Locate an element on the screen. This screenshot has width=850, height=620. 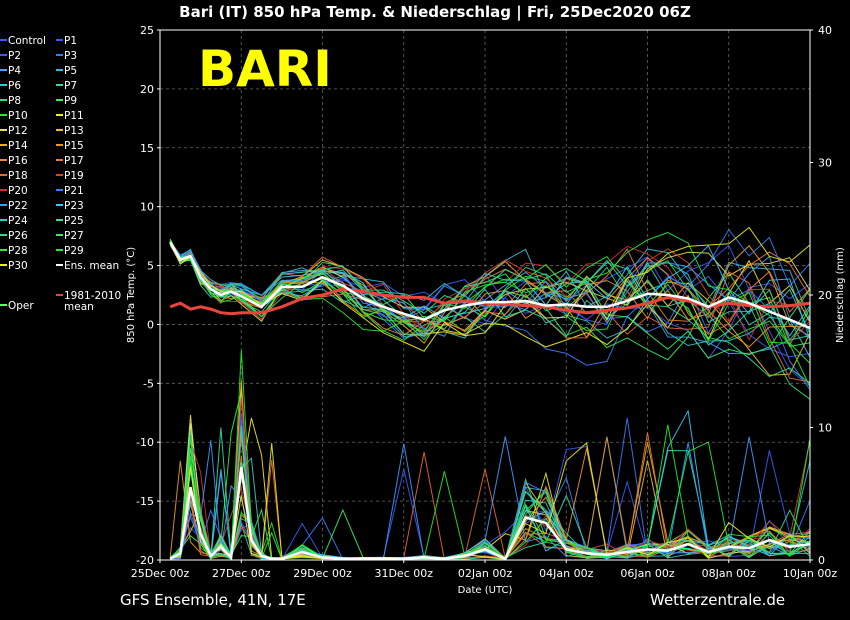
y2-tick-label: 30 is located at coordinates (825, 163).